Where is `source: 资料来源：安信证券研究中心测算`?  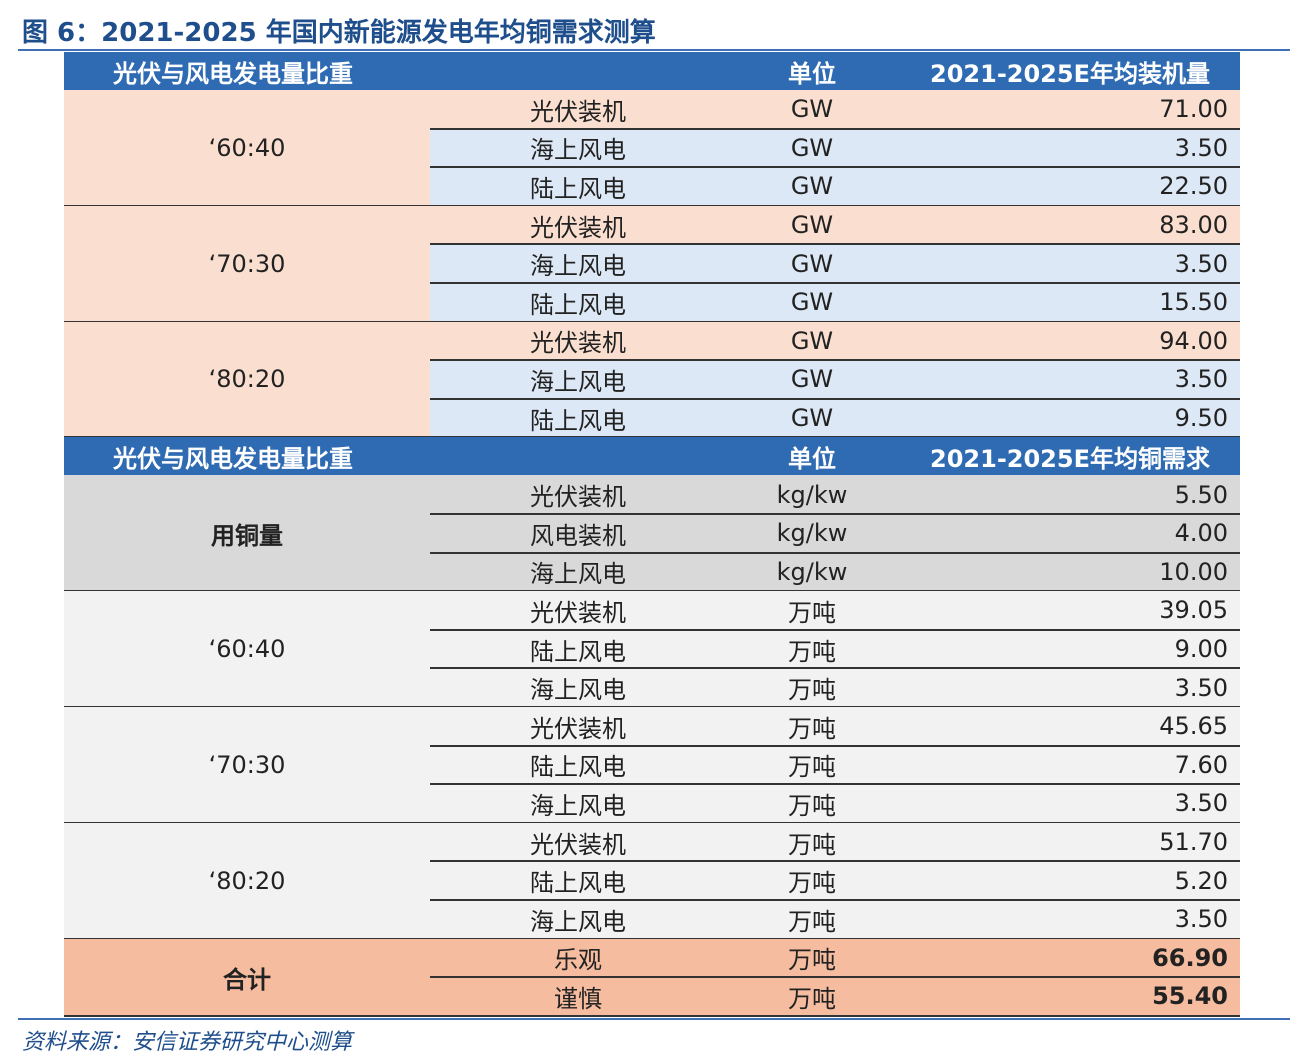
source: 资料来源：安信证券研究中心测算 is located at coordinates (187, 1042).